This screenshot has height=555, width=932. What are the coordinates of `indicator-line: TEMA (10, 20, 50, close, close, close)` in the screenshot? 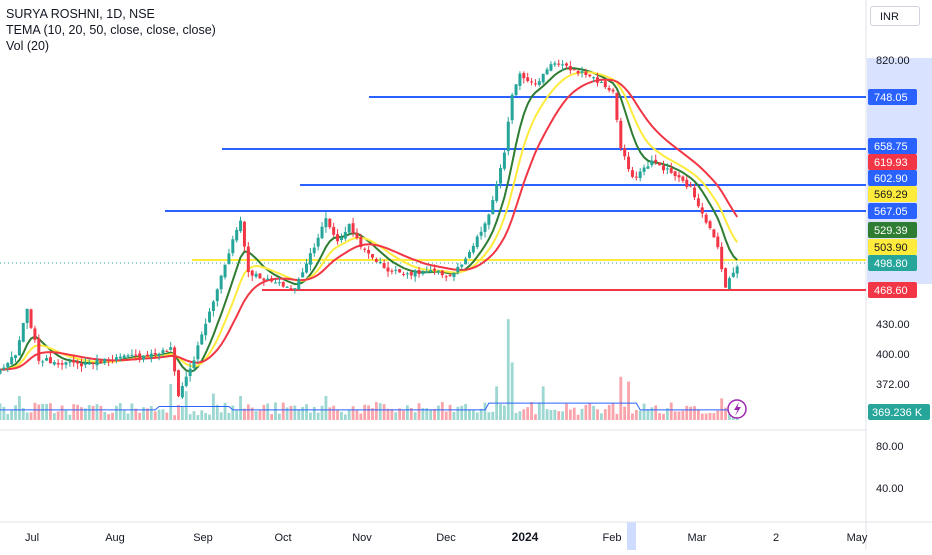 It's located at (111, 30).